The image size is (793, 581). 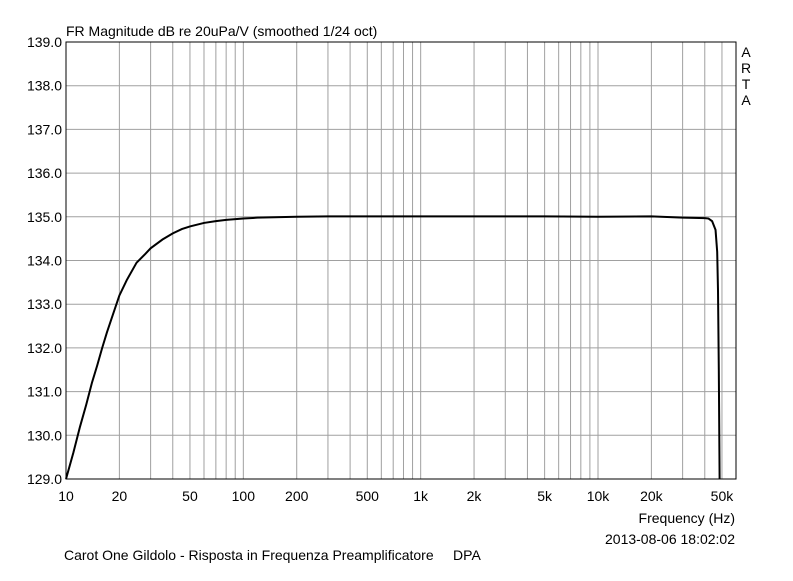 What do you see at coordinates (475, 496) in the screenshot?
I see `x-tick-label: 2k` at bounding box center [475, 496].